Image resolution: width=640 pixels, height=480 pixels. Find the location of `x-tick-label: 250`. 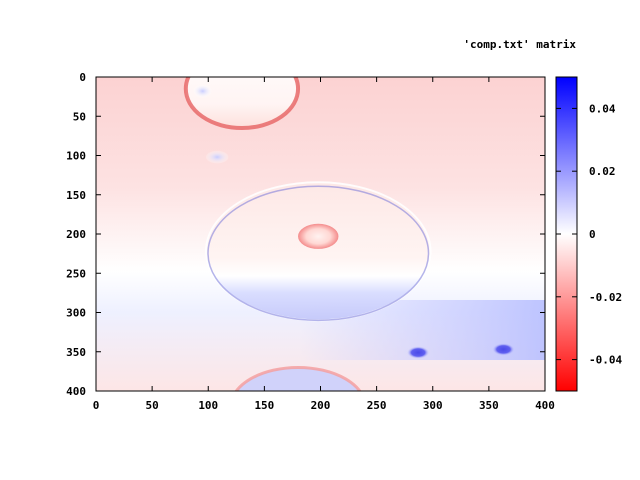

x-tick-label: 250 is located at coordinates (377, 405).